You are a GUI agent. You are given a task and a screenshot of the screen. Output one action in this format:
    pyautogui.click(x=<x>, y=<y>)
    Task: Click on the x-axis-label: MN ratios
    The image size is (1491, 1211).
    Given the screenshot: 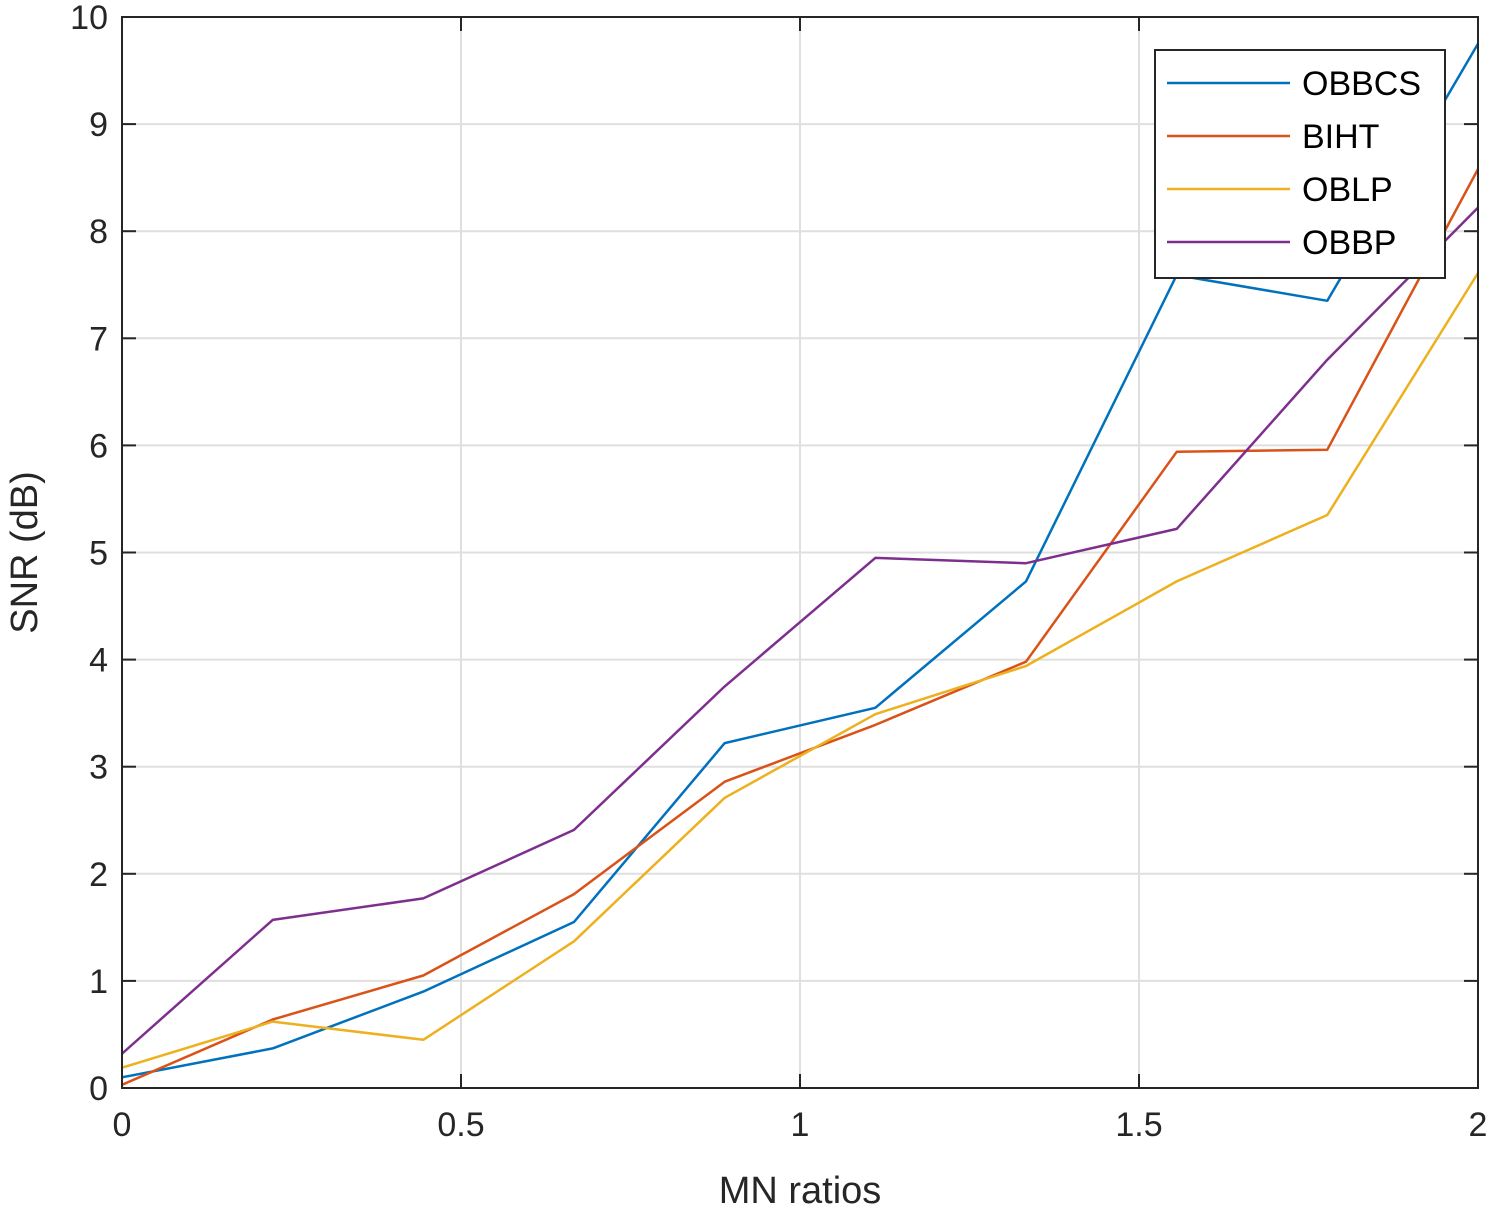 What is the action you would take?
    pyautogui.click(x=800, y=1190)
    